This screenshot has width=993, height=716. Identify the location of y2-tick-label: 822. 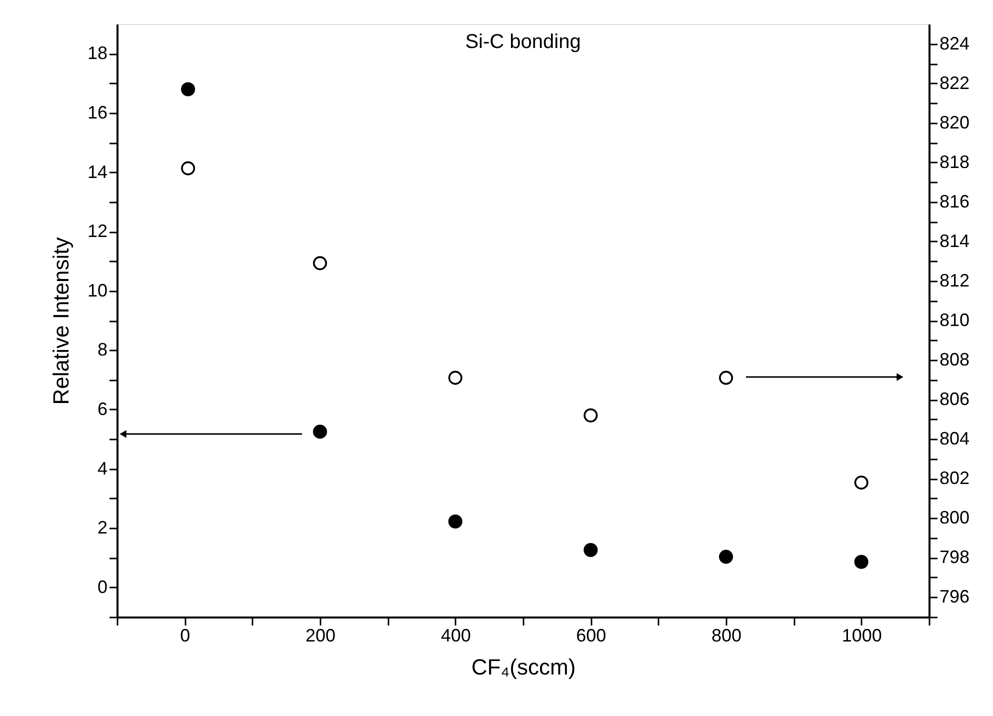
(955, 82).